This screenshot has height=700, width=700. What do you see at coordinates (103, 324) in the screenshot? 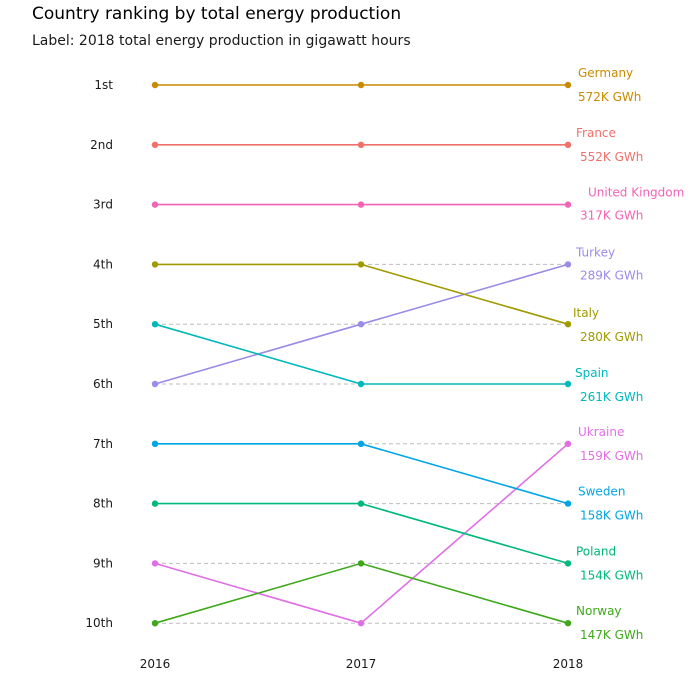
I see `y-tick-label: 5th` at bounding box center [103, 324].